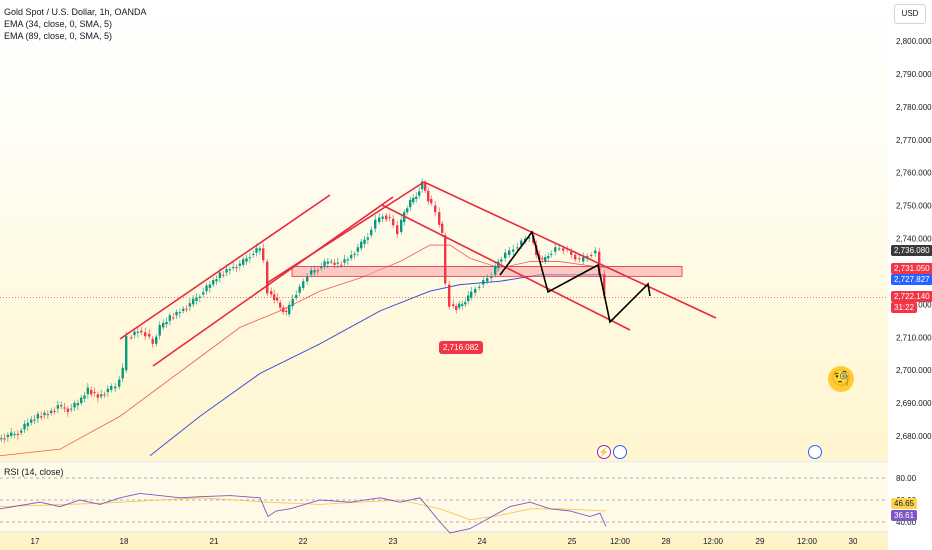  Describe the element at coordinates (914, 436) in the screenshot. I see `price-tick-label: 2,680.000` at that location.